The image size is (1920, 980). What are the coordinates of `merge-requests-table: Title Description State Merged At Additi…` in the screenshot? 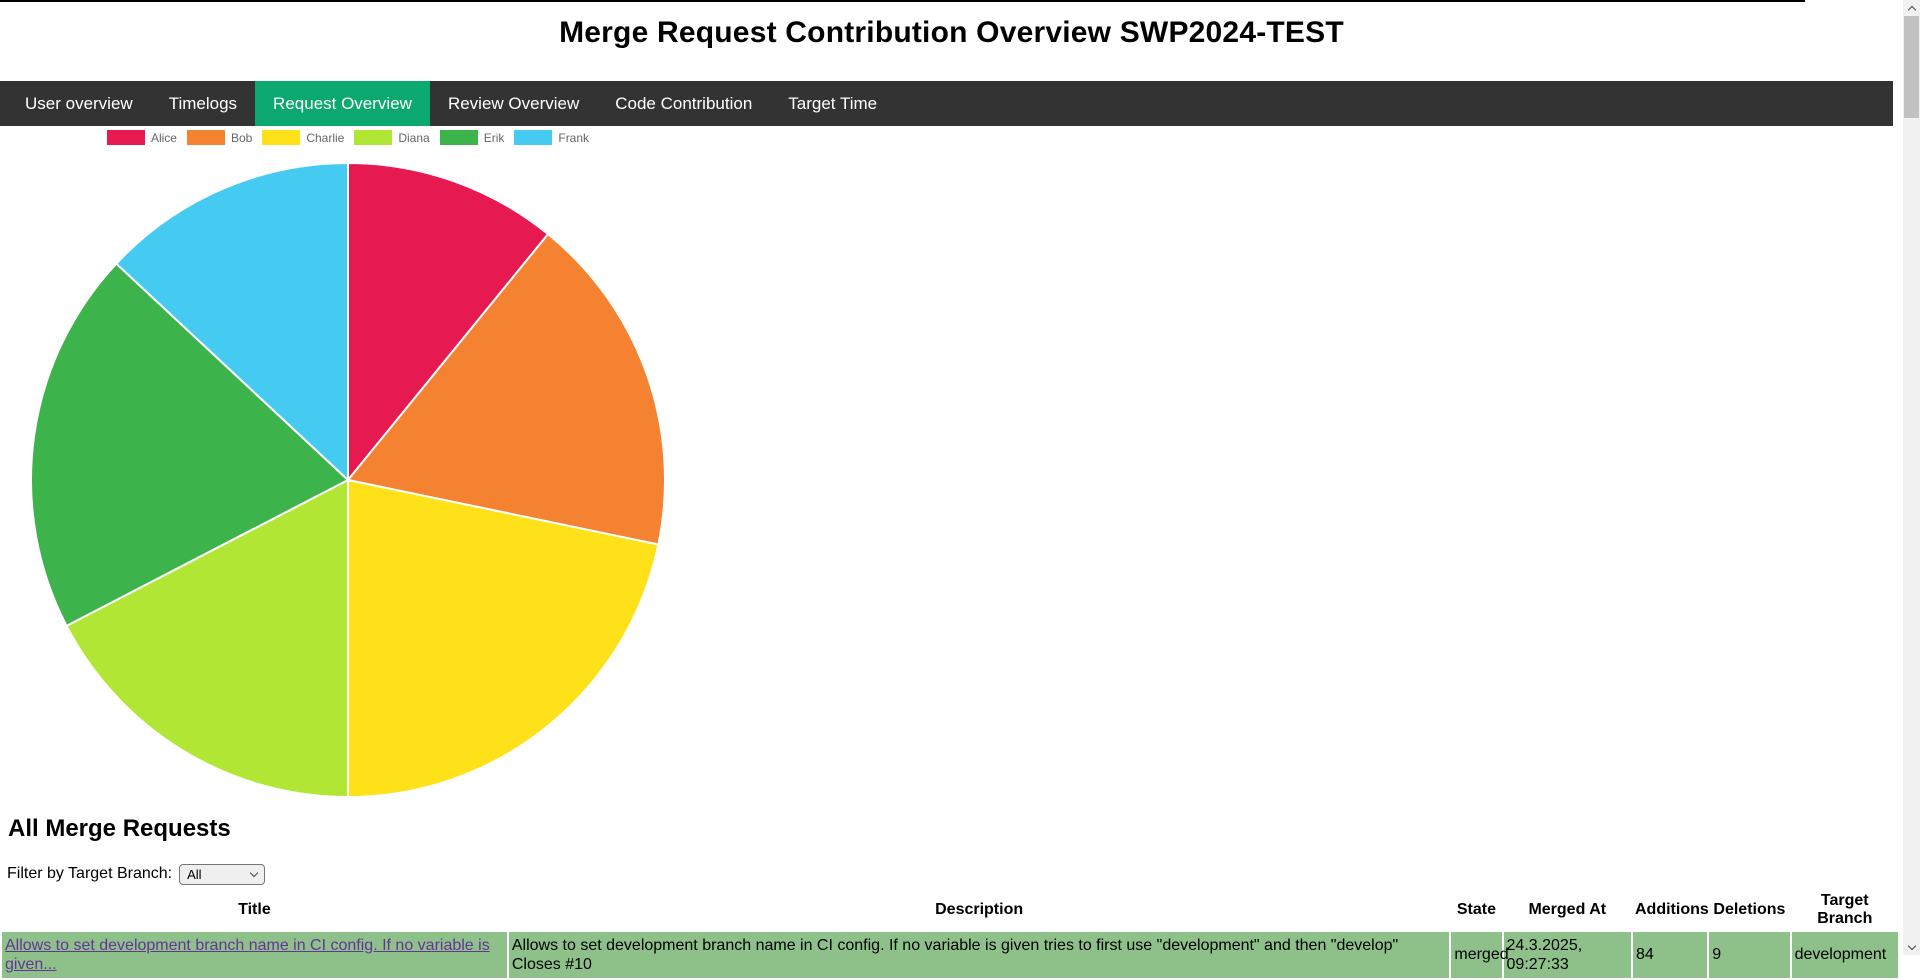 It's located at (950, 934).